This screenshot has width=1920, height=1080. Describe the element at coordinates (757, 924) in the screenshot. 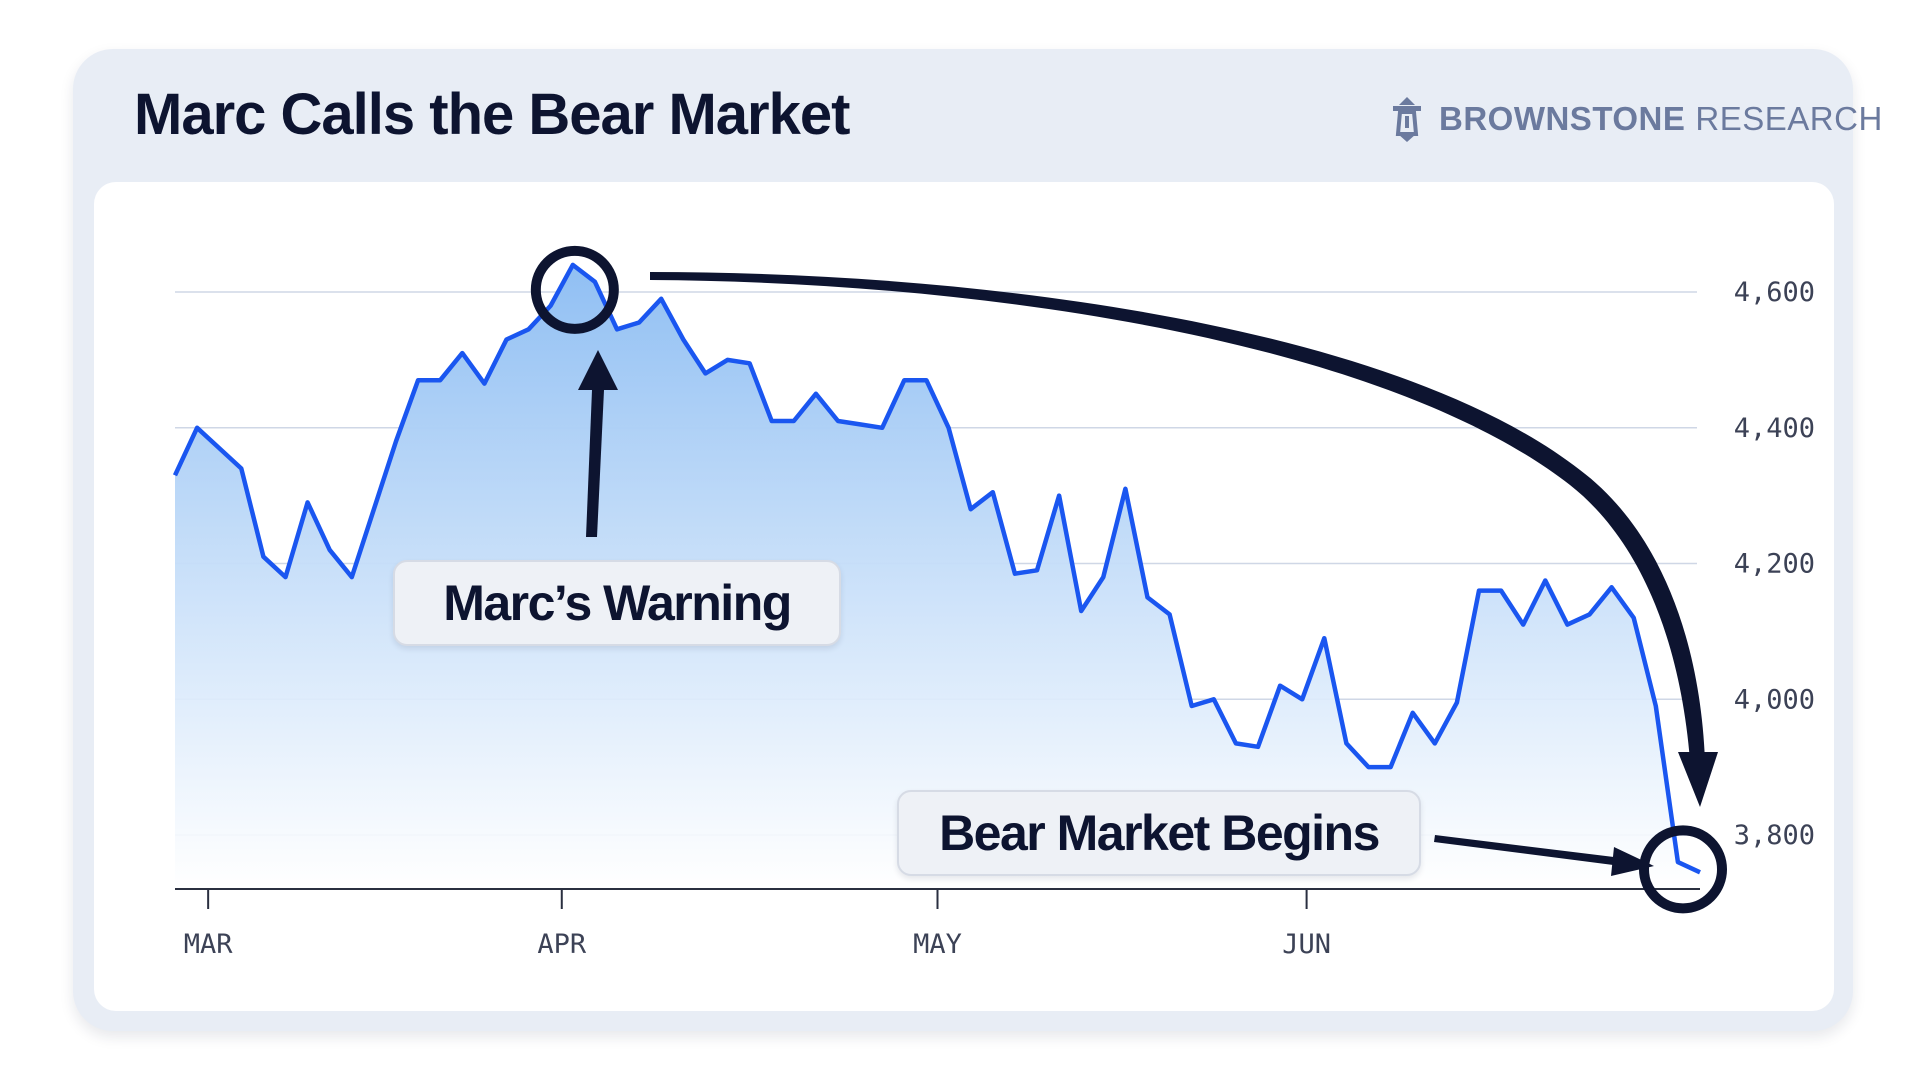

I see `x-axis-ticks: MAR APR MAY JUN` at that location.